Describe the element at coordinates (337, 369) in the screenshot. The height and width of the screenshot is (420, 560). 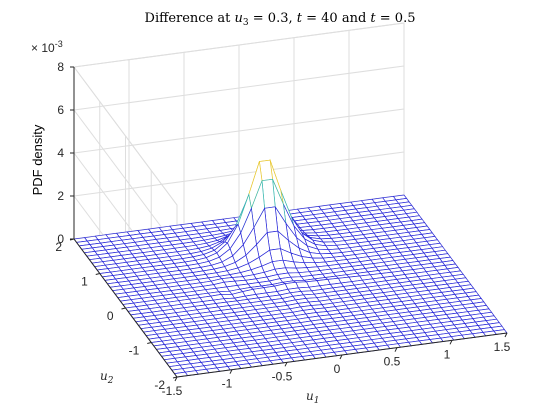
I see `x-tick-label: 0` at that location.